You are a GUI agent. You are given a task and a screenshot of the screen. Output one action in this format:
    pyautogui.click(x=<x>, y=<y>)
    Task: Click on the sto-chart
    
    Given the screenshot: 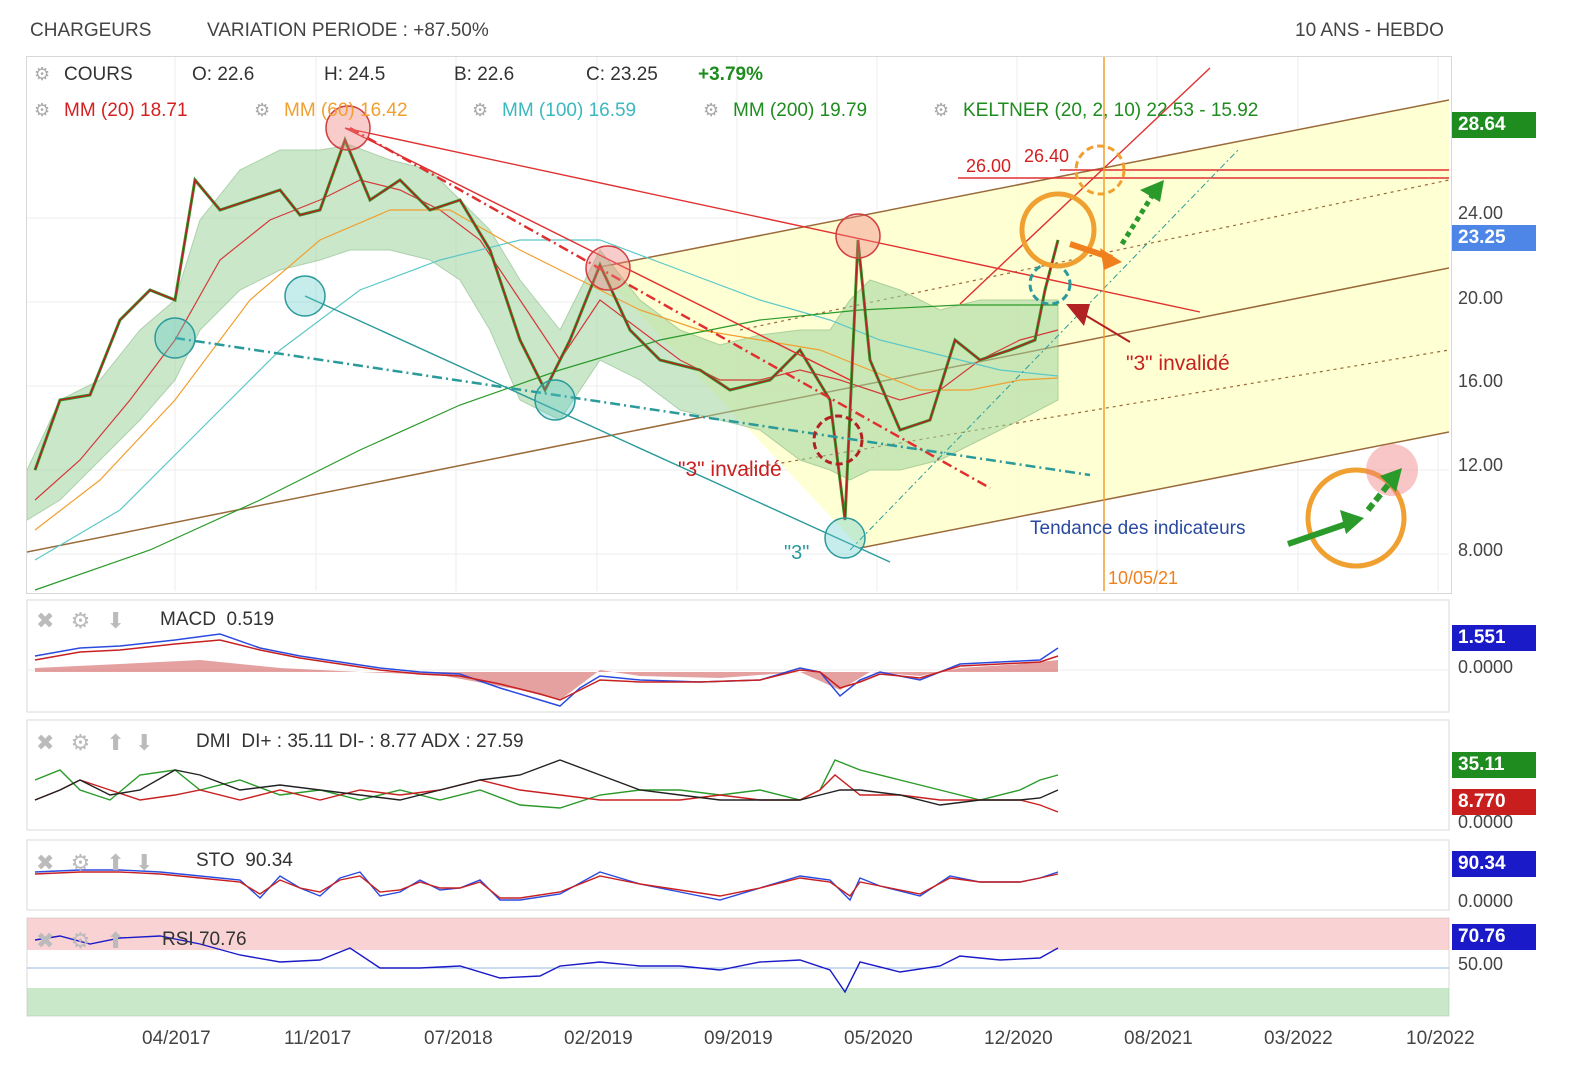 What is the action you would take?
    pyautogui.click(x=738, y=875)
    